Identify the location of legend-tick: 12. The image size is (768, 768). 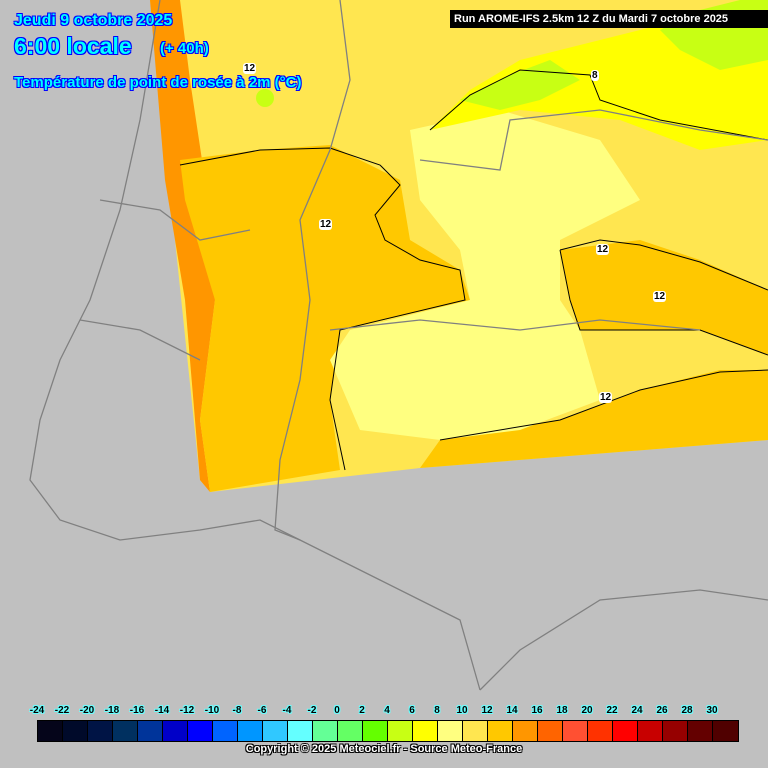
(487, 710).